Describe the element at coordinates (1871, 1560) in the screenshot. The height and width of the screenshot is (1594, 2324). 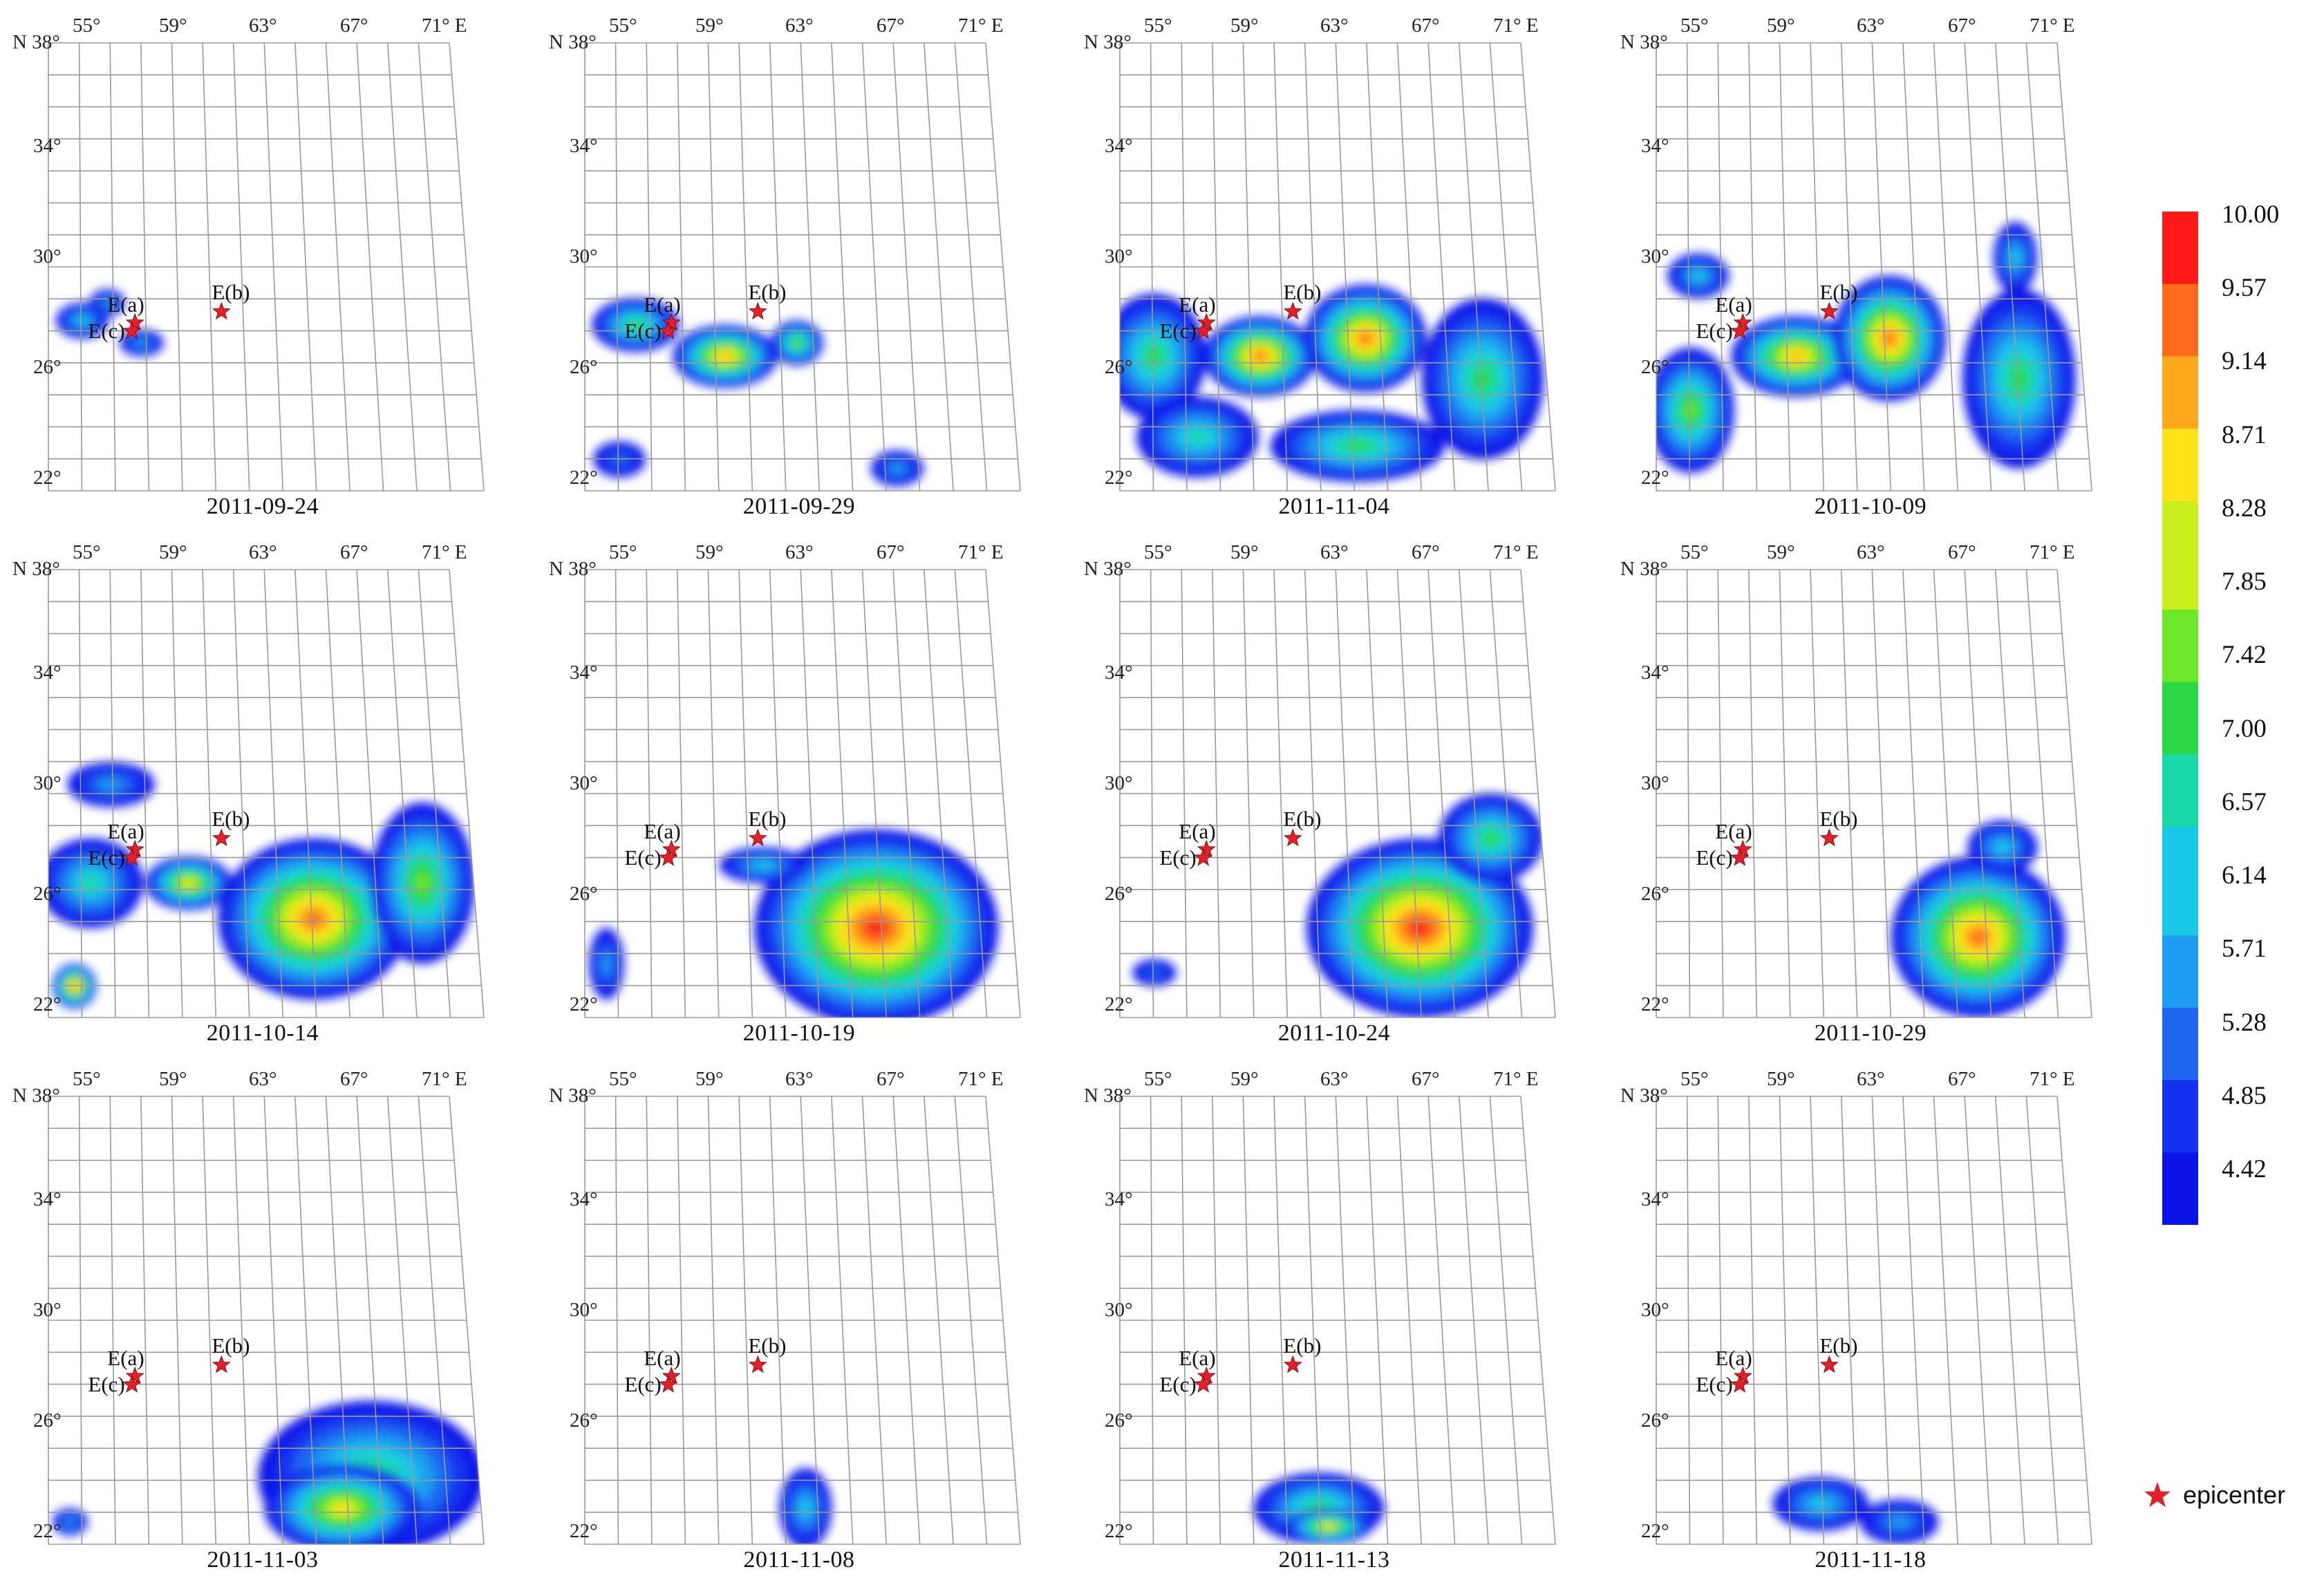
I see `panel-date-label: 2011-11-18` at that location.